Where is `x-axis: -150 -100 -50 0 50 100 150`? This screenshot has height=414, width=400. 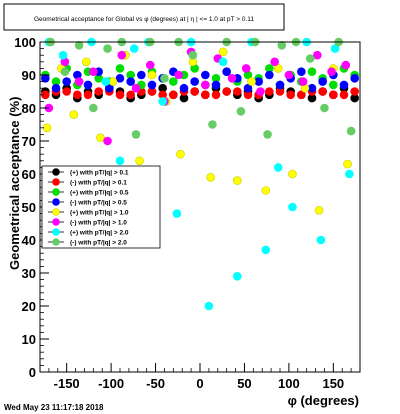
x-axis: -150 -100 -50 0 50 100 150 is located at coordinates (200, 377).